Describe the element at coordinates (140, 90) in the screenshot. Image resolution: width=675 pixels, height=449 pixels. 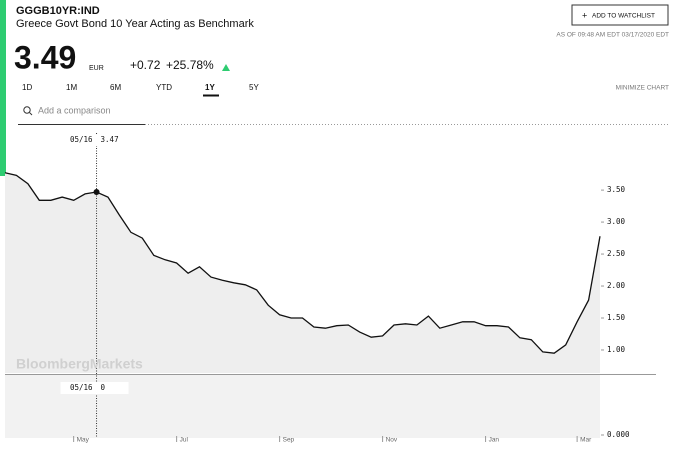
I see `range-tabs: 1D 1M 6M YTD 1Y 5Y` at that location.